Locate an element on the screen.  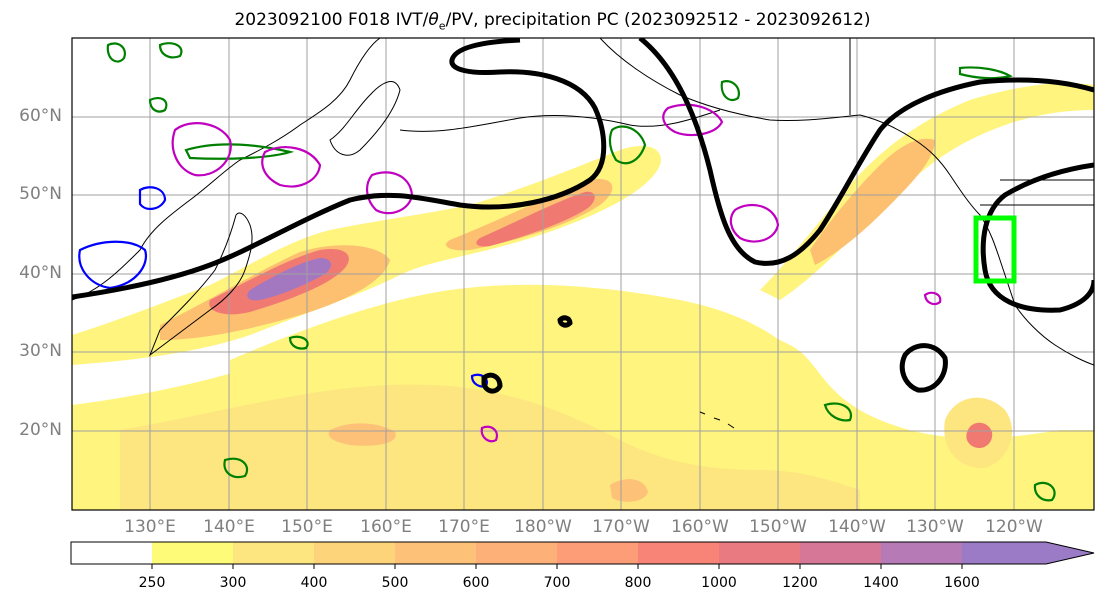
lat-label-50n: 50°N is located at coordinates (40, 194).